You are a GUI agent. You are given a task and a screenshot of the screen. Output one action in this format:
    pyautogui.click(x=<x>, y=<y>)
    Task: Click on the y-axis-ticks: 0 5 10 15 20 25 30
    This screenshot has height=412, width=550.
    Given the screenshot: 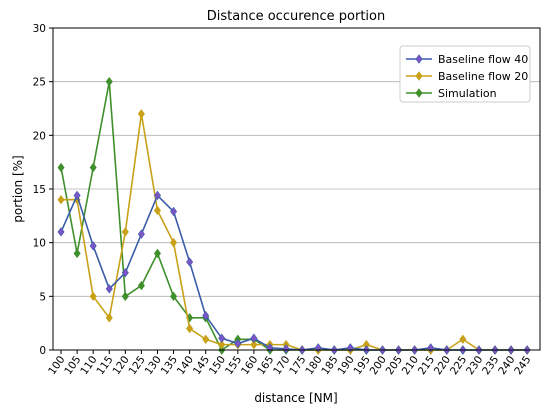 What is the action you would take?
    pyautogui.click(x=43, y=190)
    